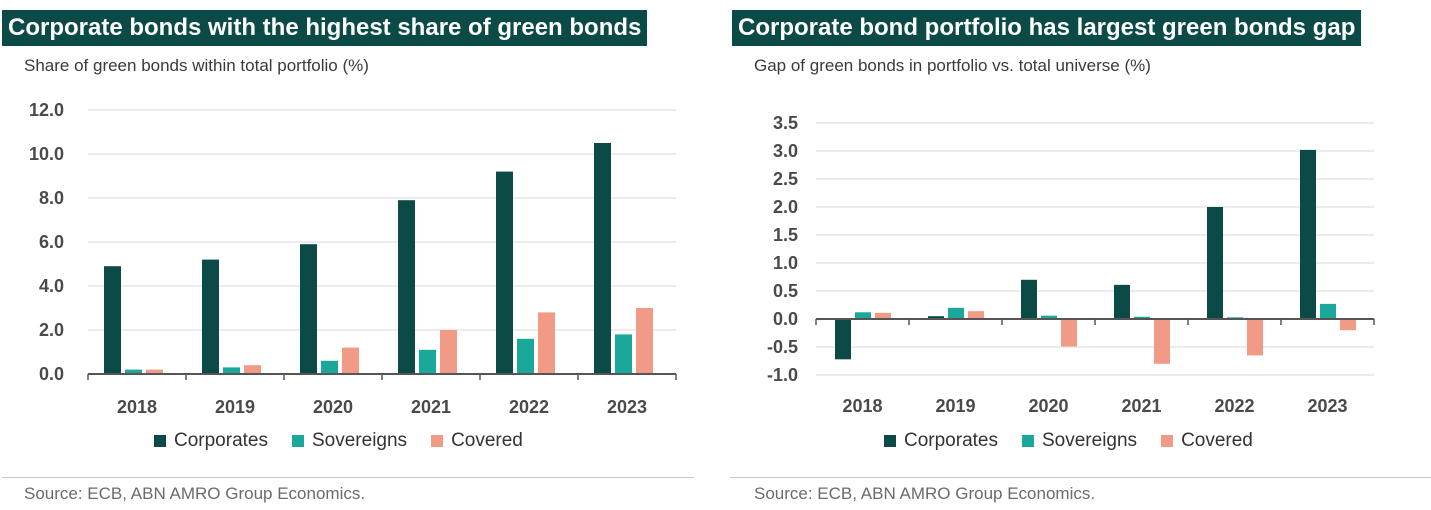 This screenshot has width=1431, height=510. Describe the element at coordinates (782, 375) in the screenshot. I see `y-tick-label: -1.0` at that location.